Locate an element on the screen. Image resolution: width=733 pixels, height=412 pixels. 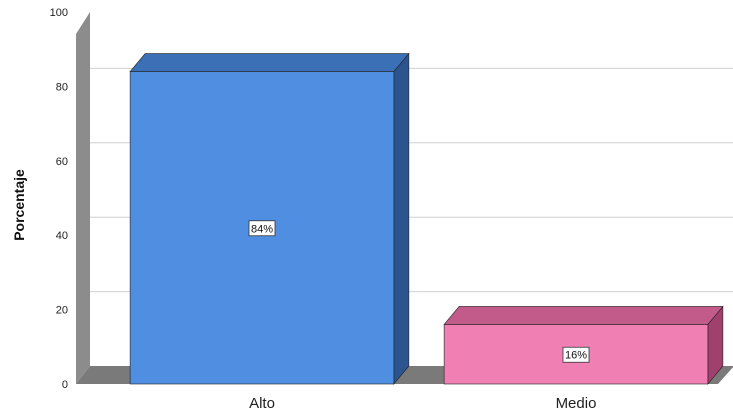
y-axis-label: Porcentaje is located at coordinates (19, 205).